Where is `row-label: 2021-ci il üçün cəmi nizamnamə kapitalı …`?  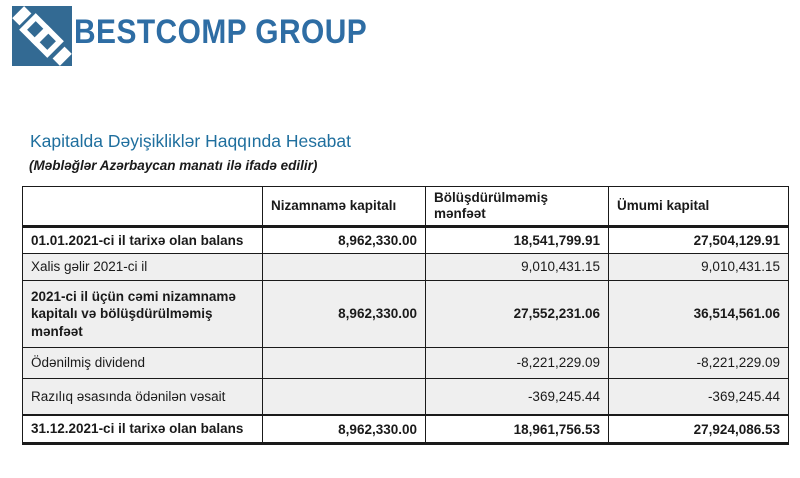
row-label: 2021-ci il üçün cəmi nizamnamə kapitalı … is located at coordinates (142, 313).